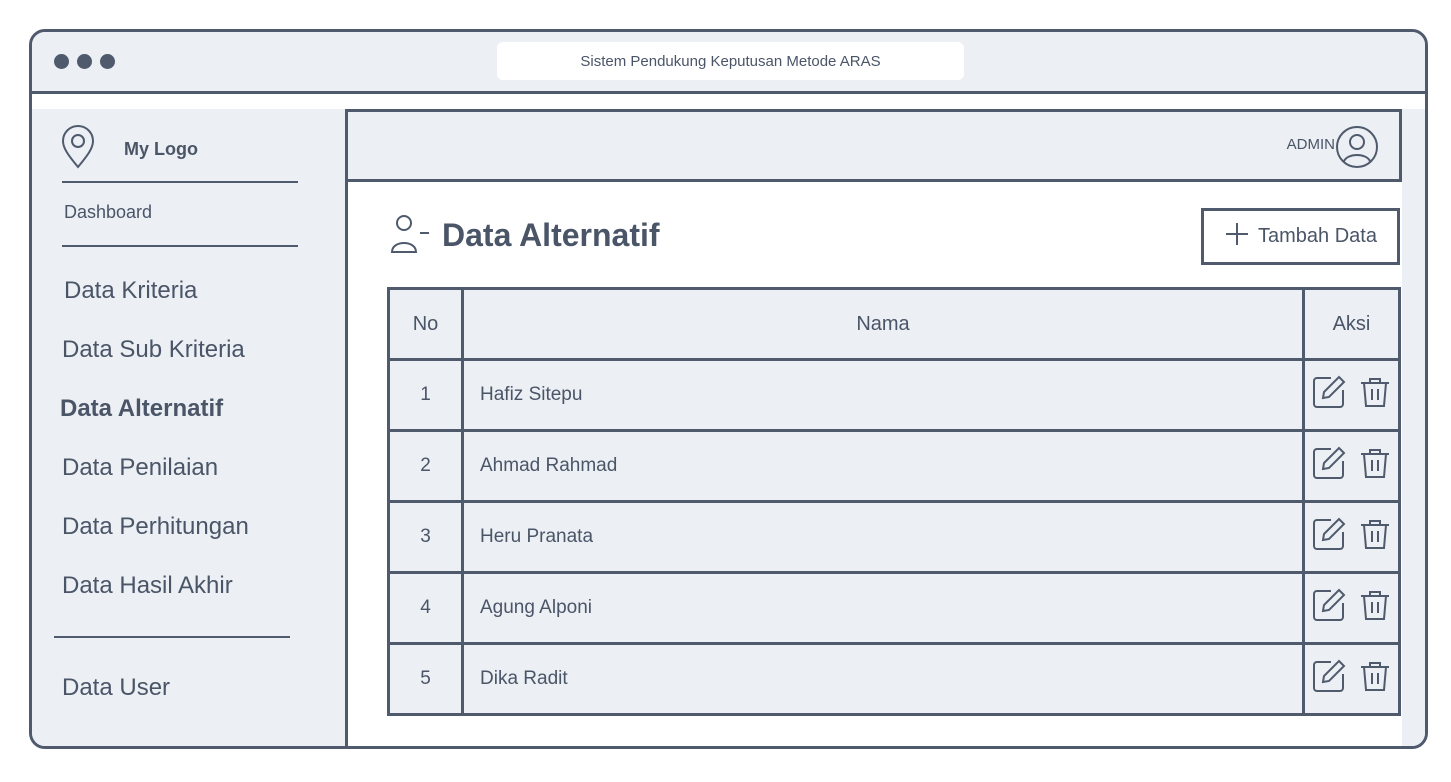  What do you see at coordinates (1351, 324) in the screenshot?
I see `column-header-aksi: Aksi` at bounding box center [1351, 324].